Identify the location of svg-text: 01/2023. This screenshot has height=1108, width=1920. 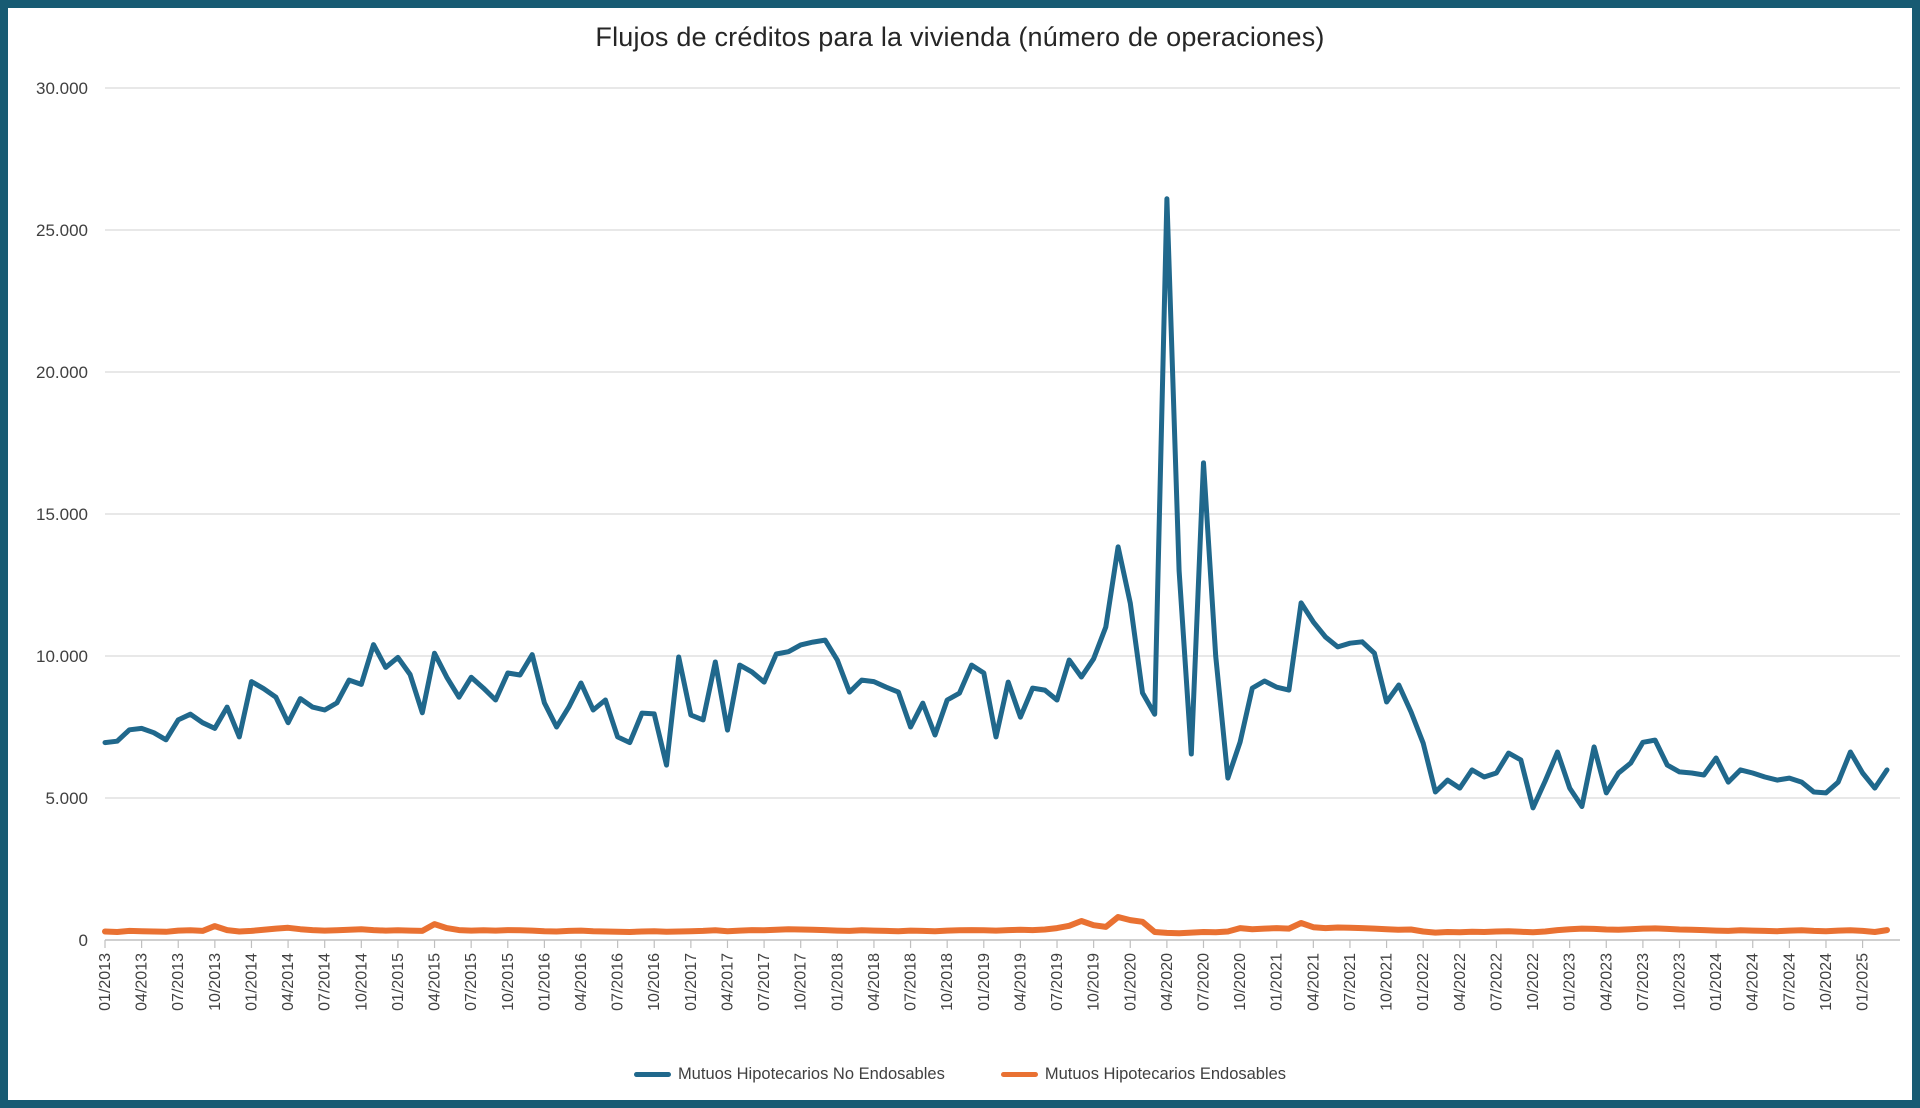
(1570, 982).